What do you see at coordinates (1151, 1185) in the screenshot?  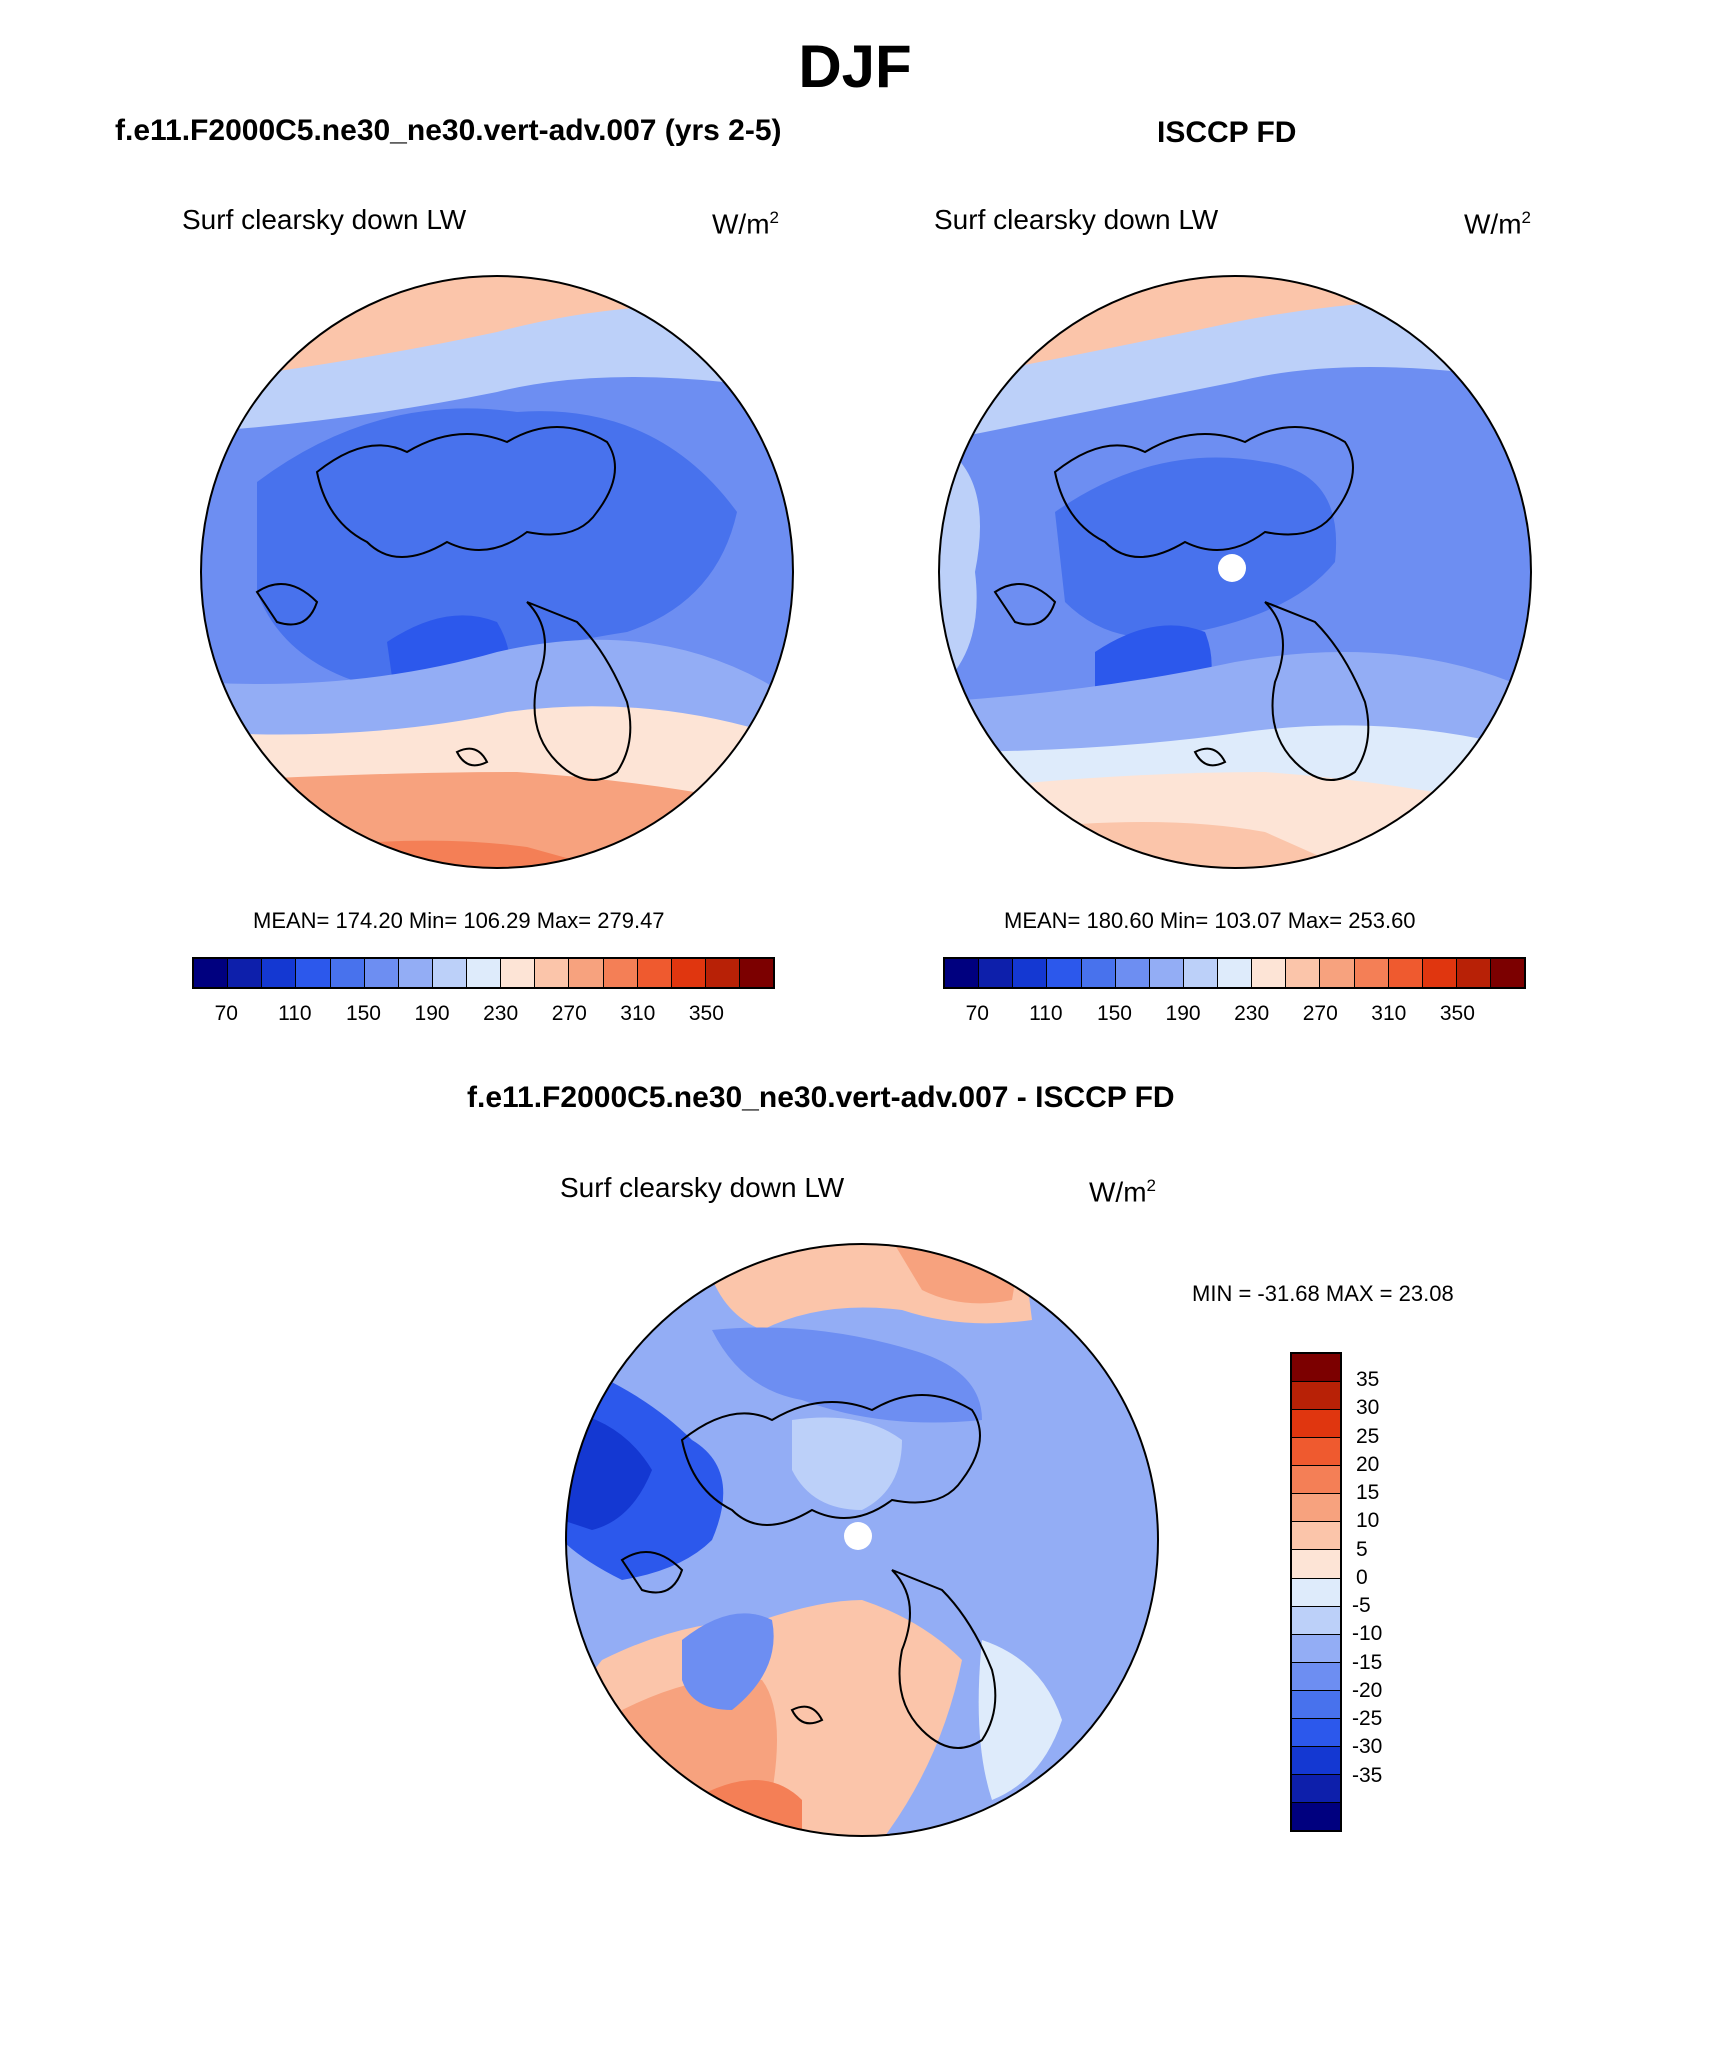 I see `diff-units-exponent: 2` at bounding box center [1151, 1185].